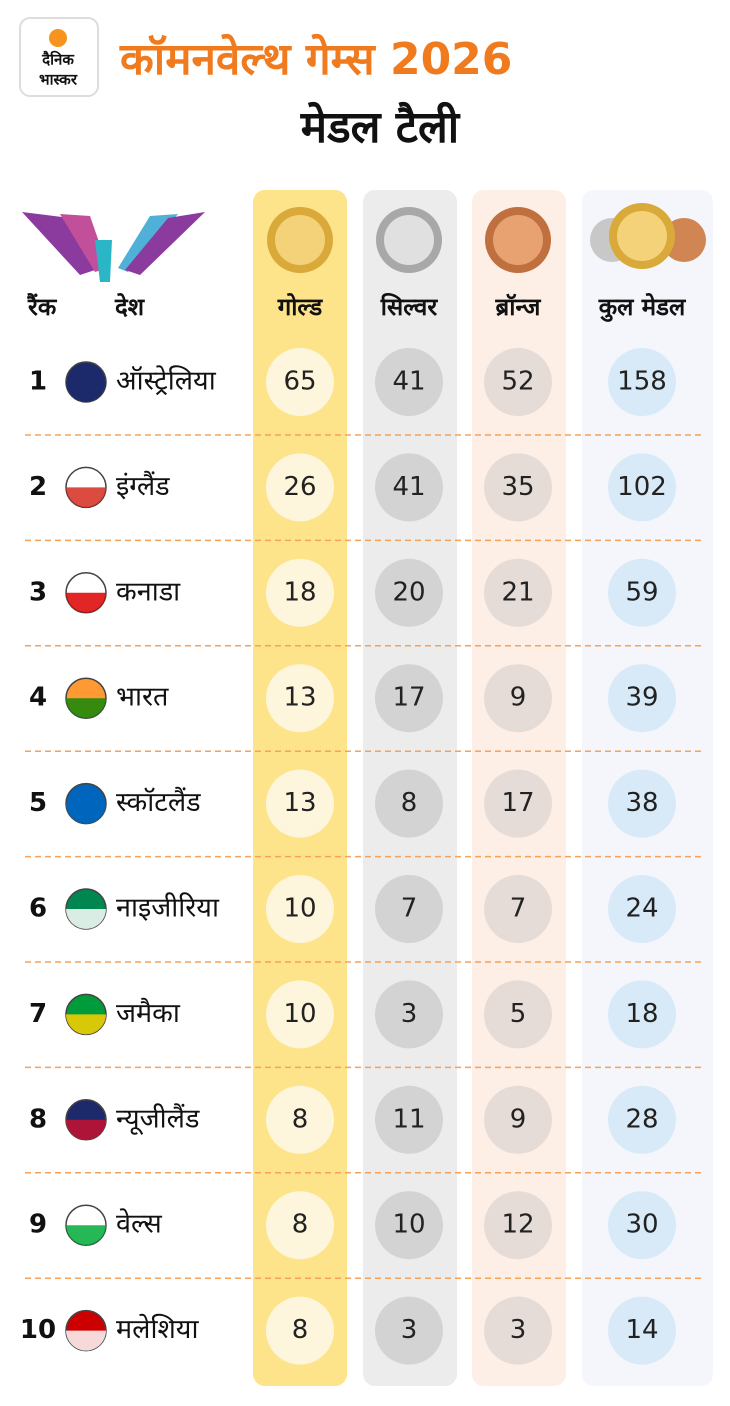 Image resolution: width=730 pixels, height=1406 pixels. I want to click on rank: 7, so click(38, 1014).